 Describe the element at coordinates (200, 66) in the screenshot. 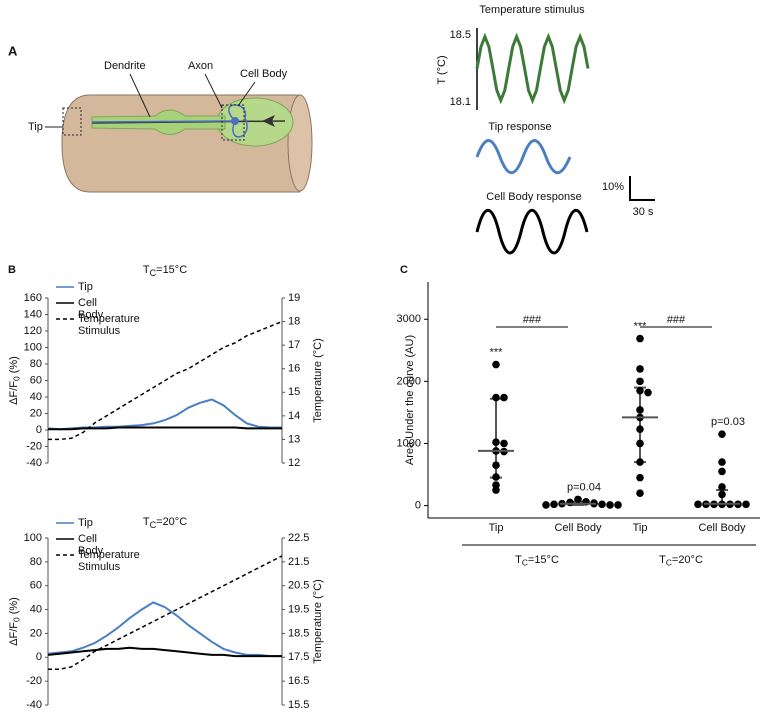

I see `diagram-label: Axon` at that location.